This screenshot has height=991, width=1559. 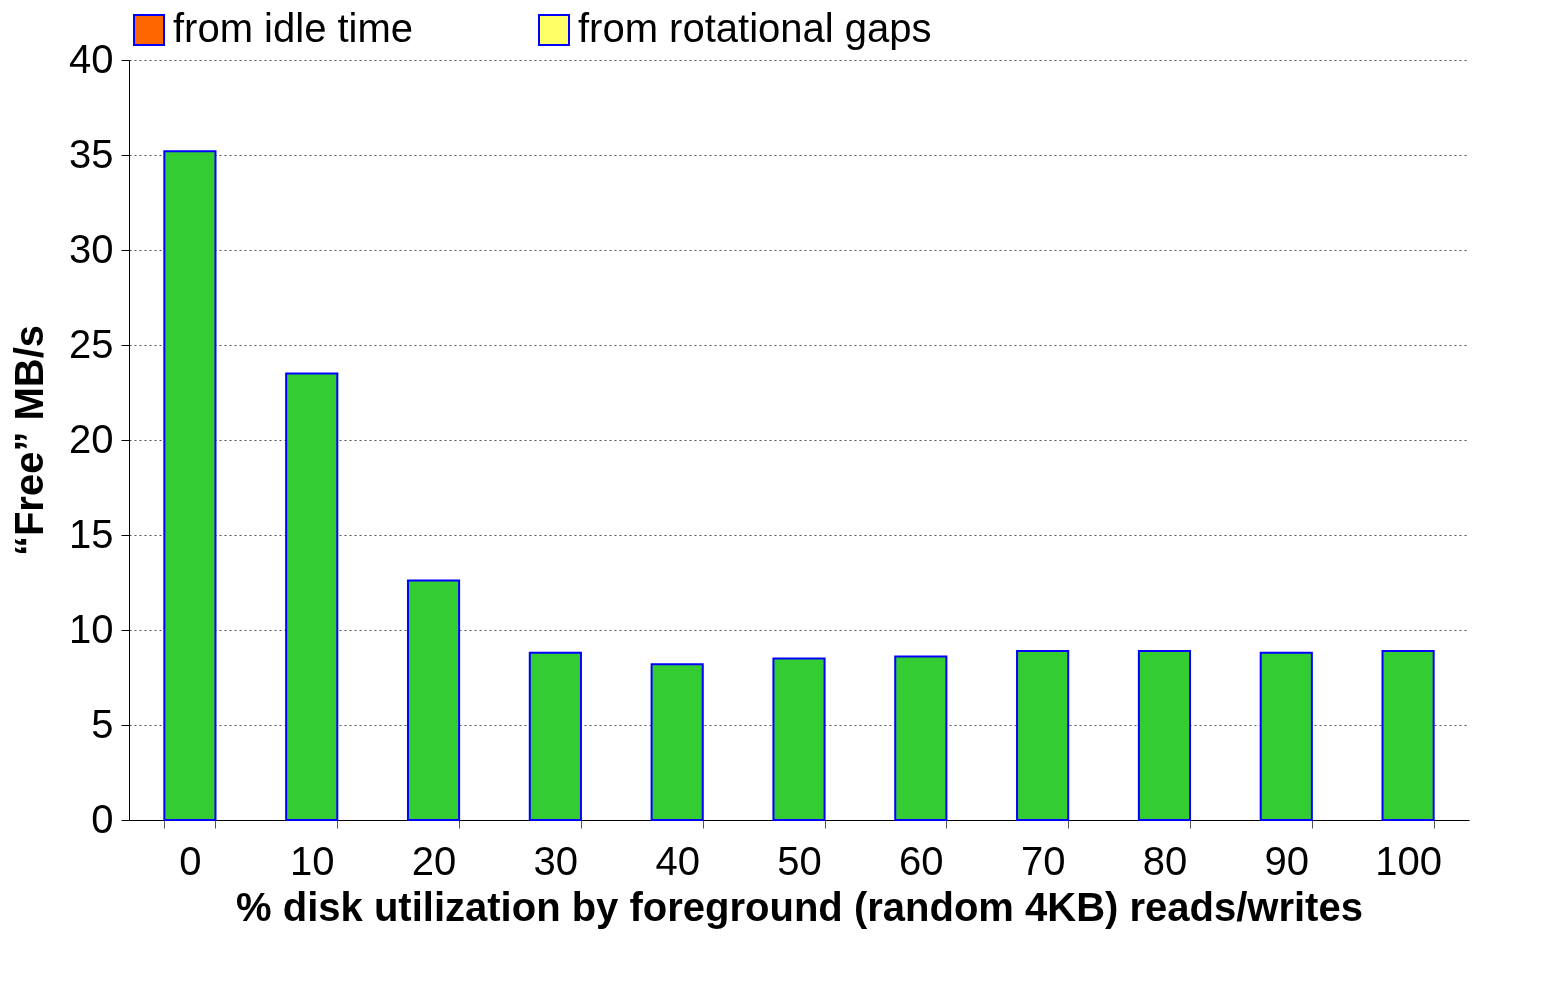 What do you see at coordinates (1287, 860) in the screenshot?
I see `x-tick-label: 90` at bounding box center [1287, 860].